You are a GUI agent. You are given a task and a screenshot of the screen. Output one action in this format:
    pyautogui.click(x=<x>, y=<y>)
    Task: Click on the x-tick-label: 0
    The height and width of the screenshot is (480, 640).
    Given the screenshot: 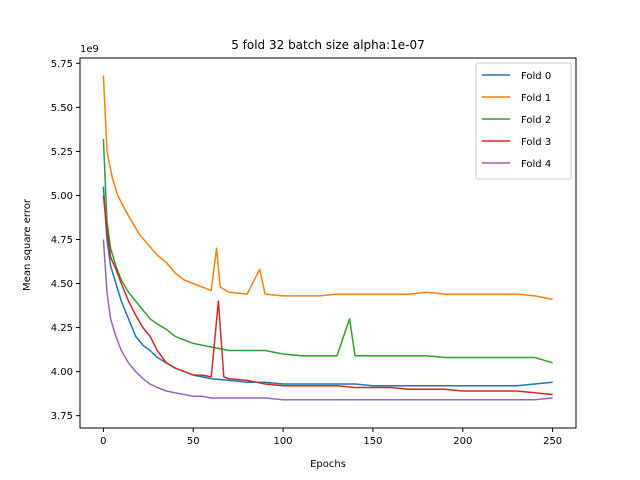 What is the action you would take?
    pyautogui.click(x=103, y=441)
    